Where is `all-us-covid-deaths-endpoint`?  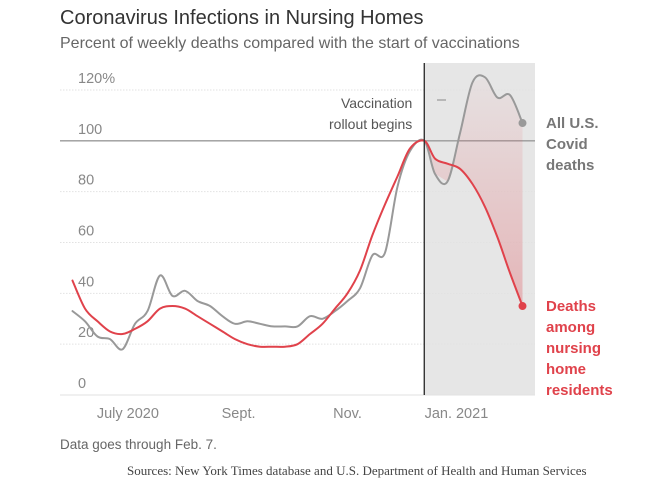
all-us-covid-deaths-endpoint is located at coordinates (522, 123).